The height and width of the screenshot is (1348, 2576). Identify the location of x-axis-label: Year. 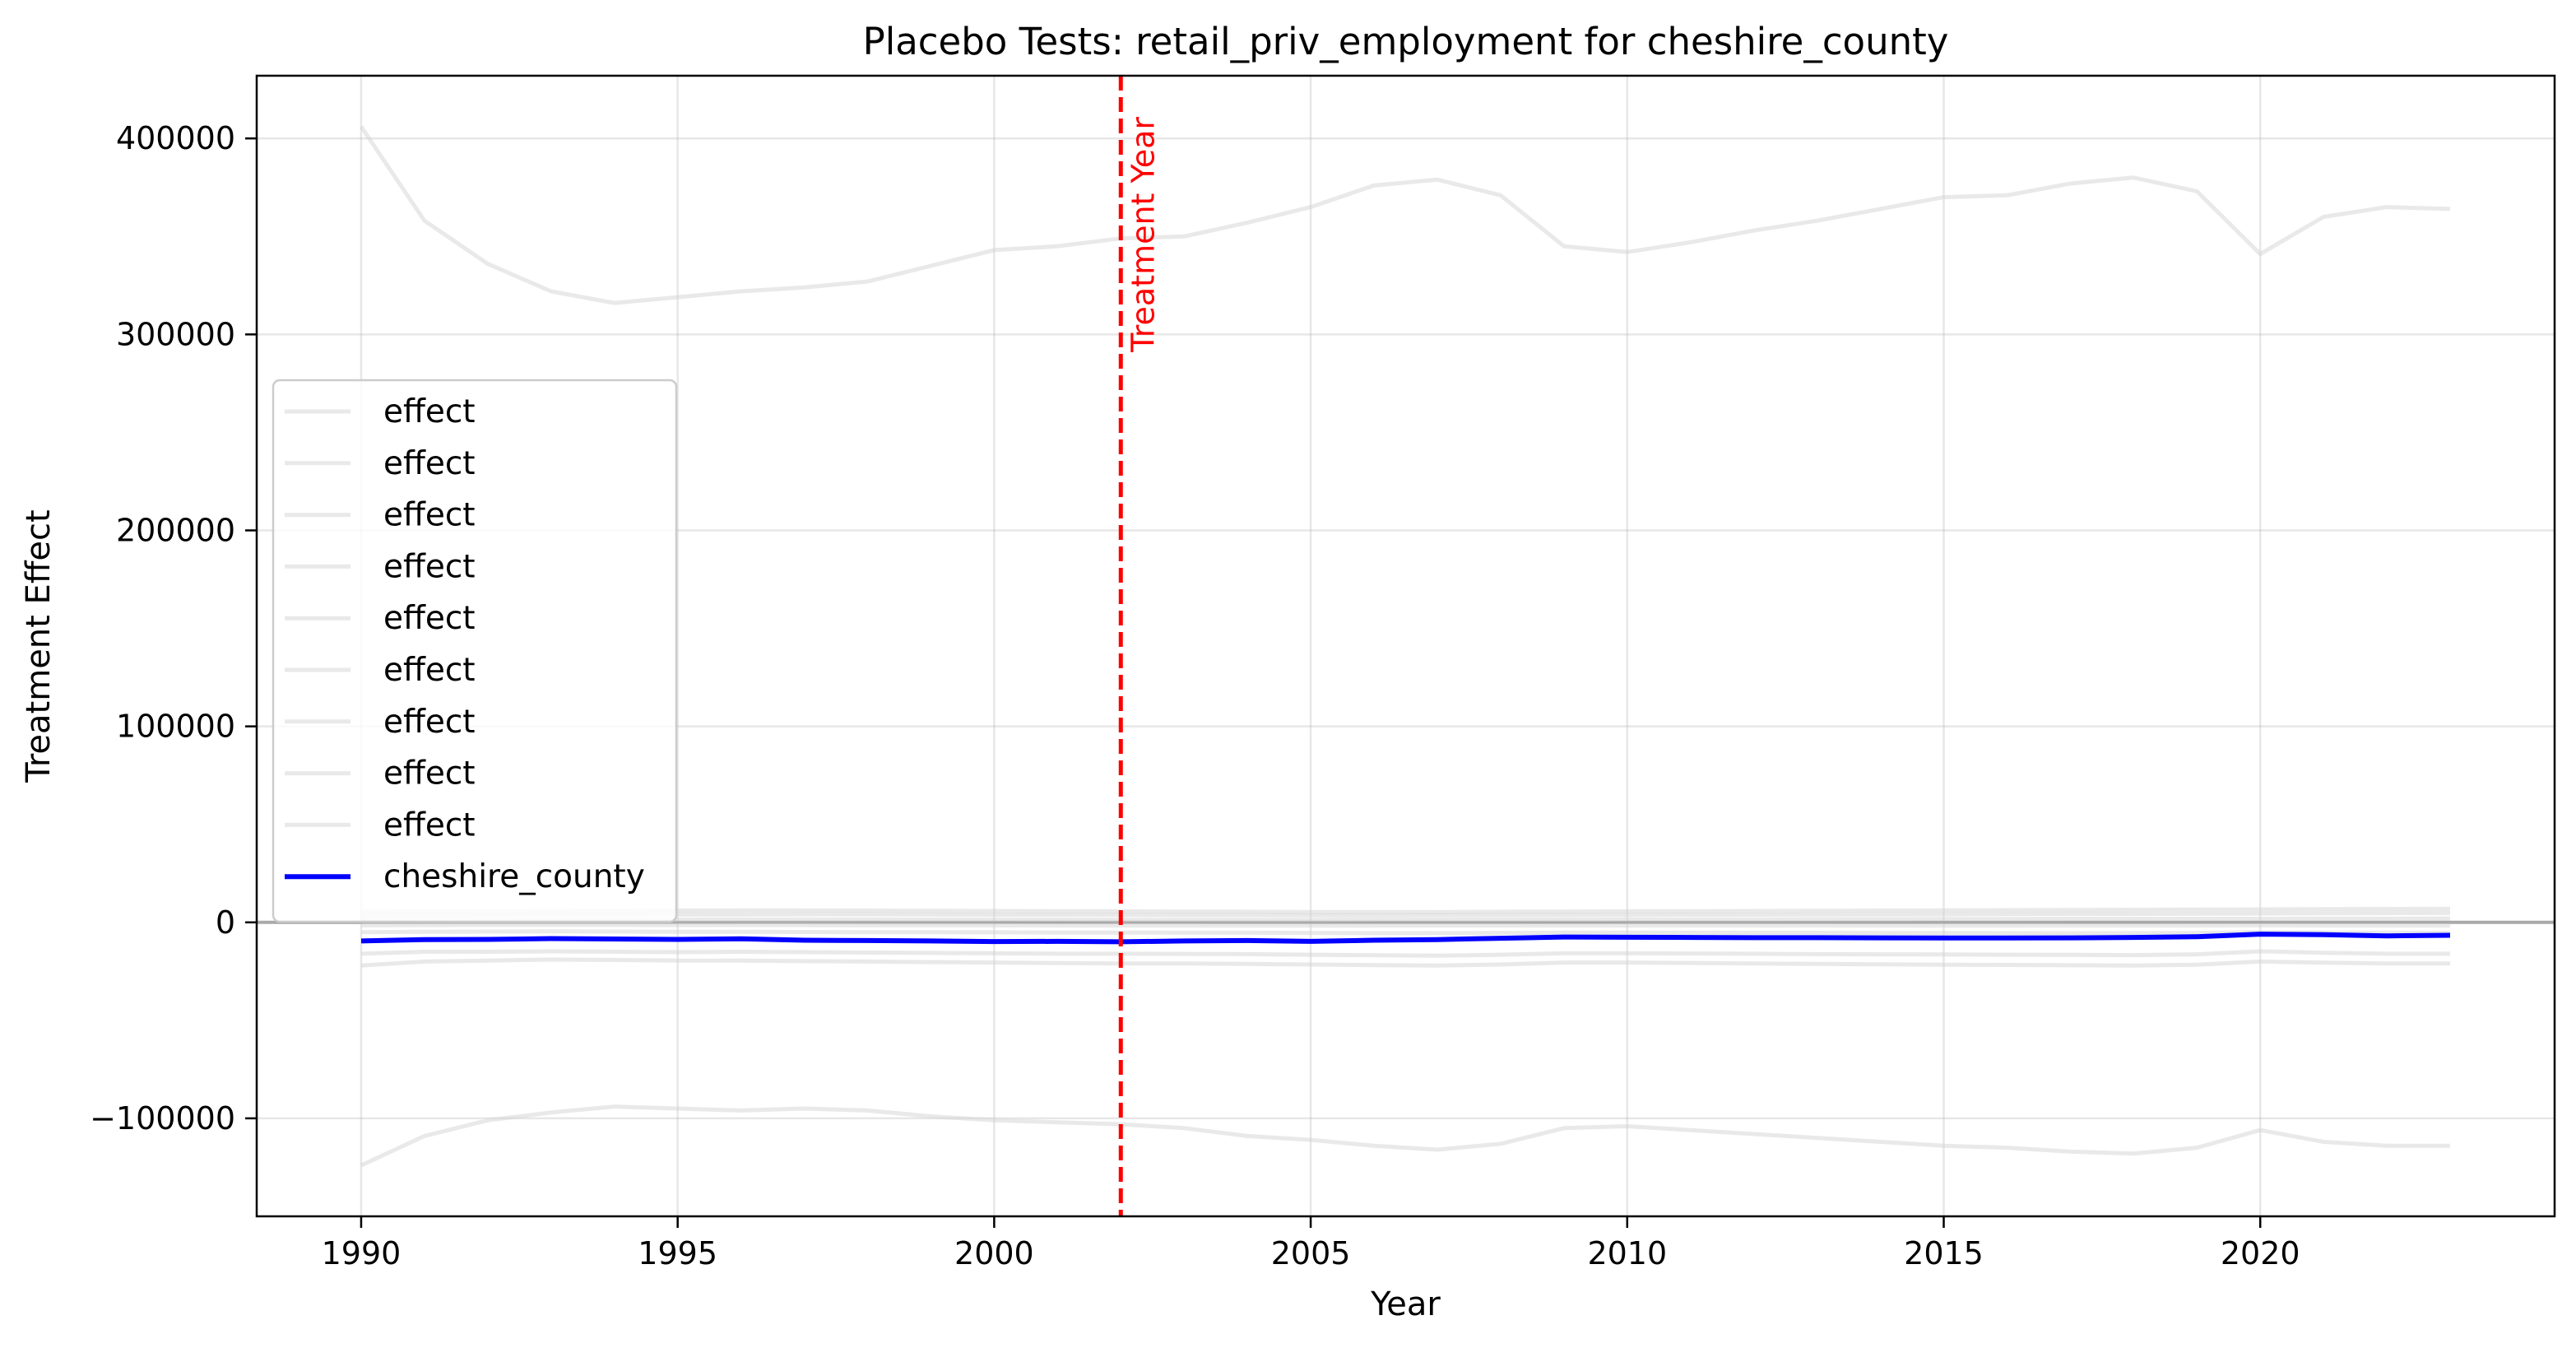
(1405, 1304).